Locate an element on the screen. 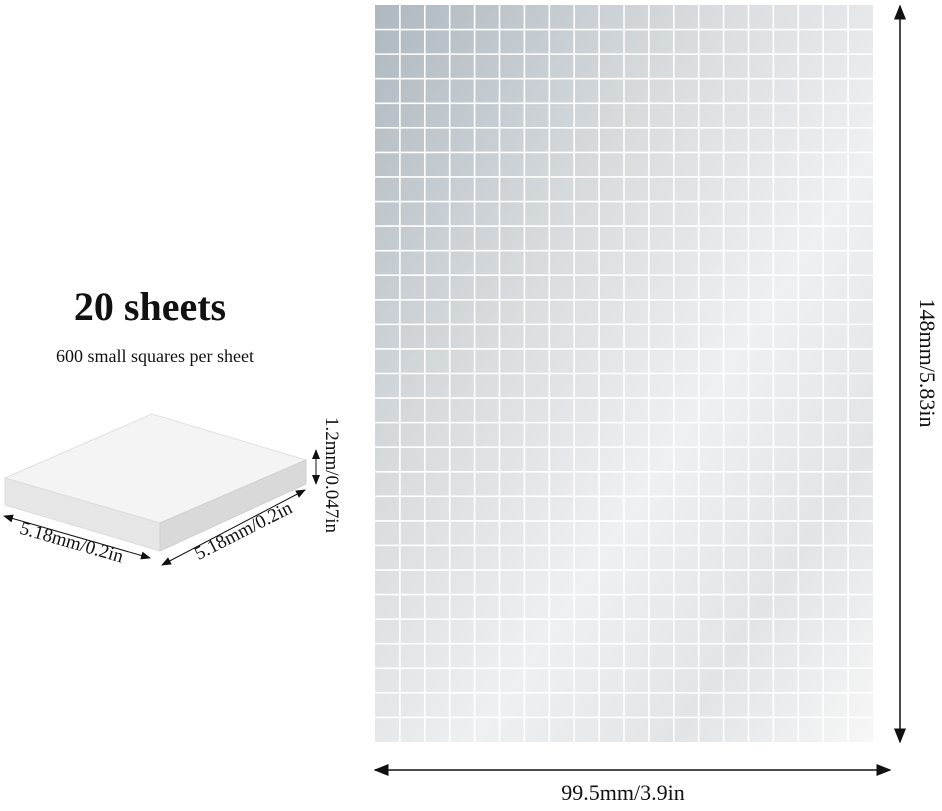 This screenshot has width=942, height=811. length-arrow is located at coordinates (77, 537).